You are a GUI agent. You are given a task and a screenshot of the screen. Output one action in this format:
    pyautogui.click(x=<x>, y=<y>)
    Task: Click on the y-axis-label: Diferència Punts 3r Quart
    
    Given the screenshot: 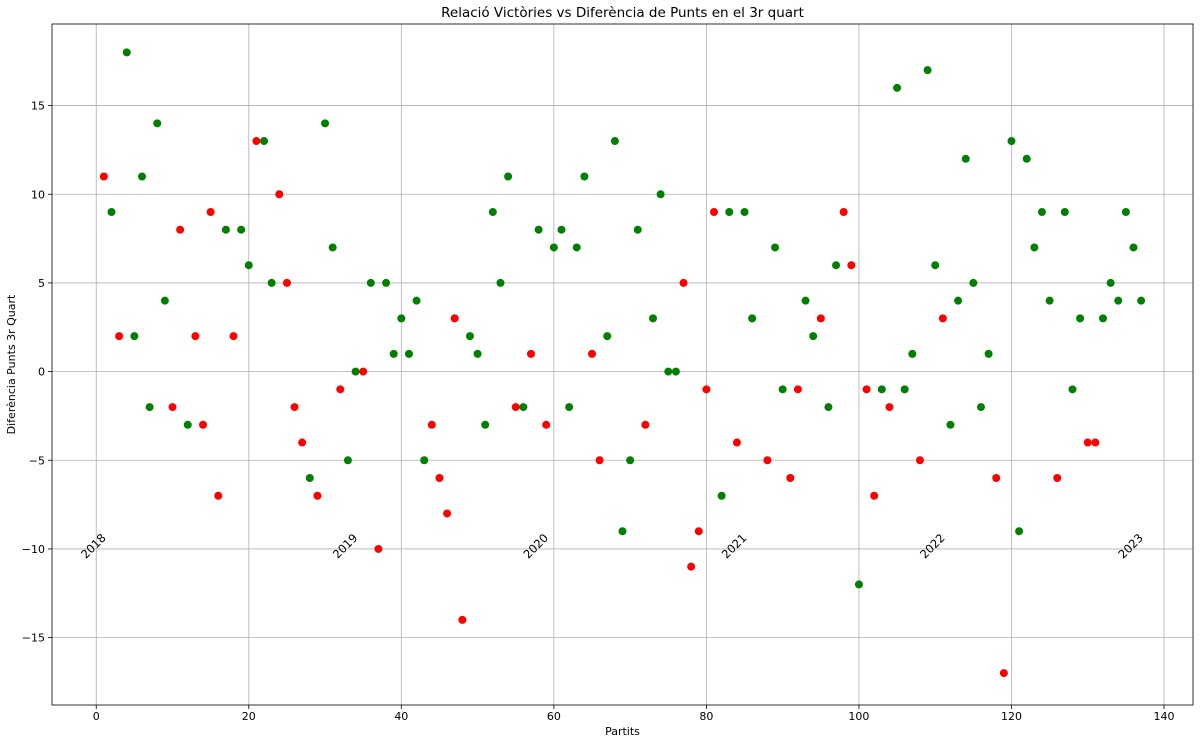 What is the action you would take?
    pyautogui.click(x=11, y=364)
    